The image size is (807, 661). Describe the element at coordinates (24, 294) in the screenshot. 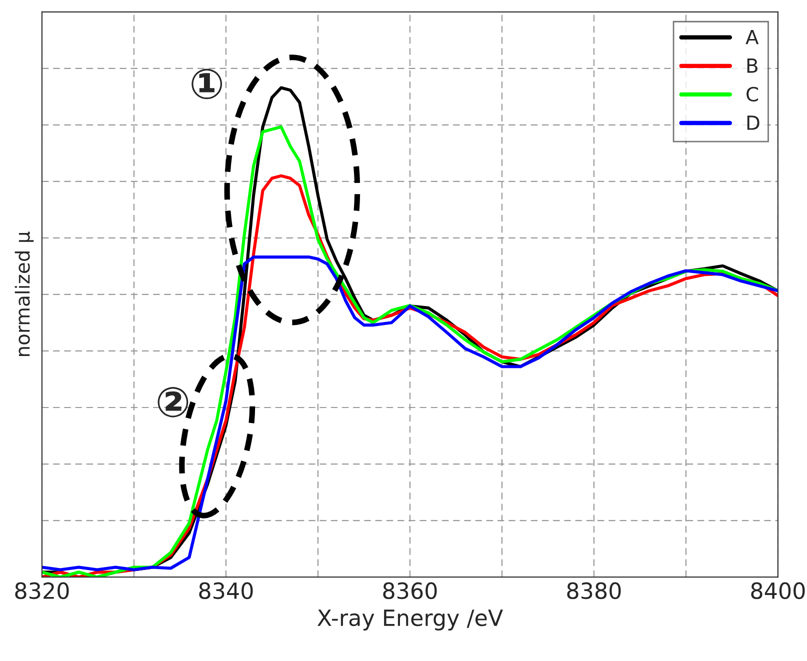

I see `y-axis-title: normalized μ` at that location.